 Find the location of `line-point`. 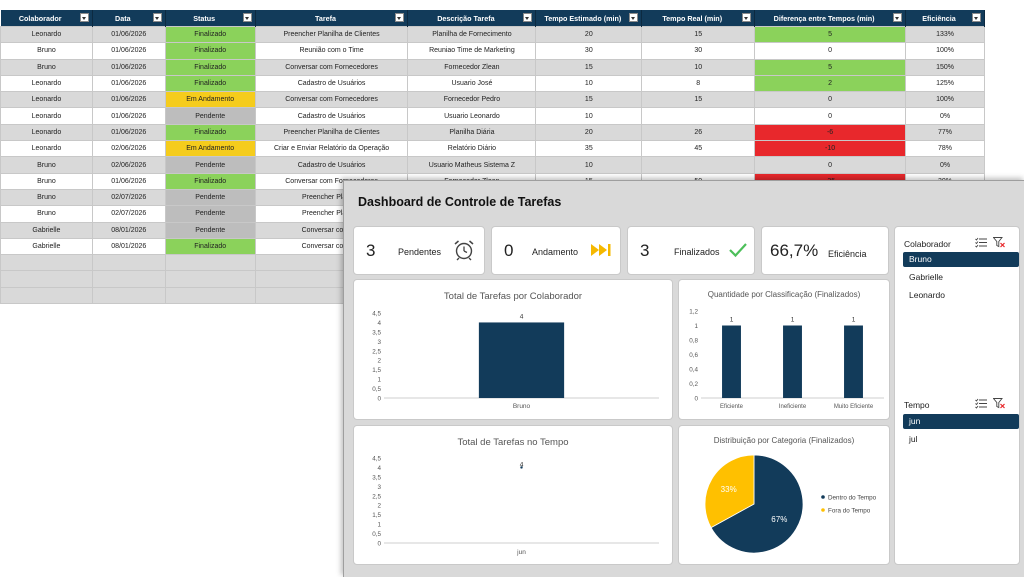

line-point is located at coordinates (521, 467).